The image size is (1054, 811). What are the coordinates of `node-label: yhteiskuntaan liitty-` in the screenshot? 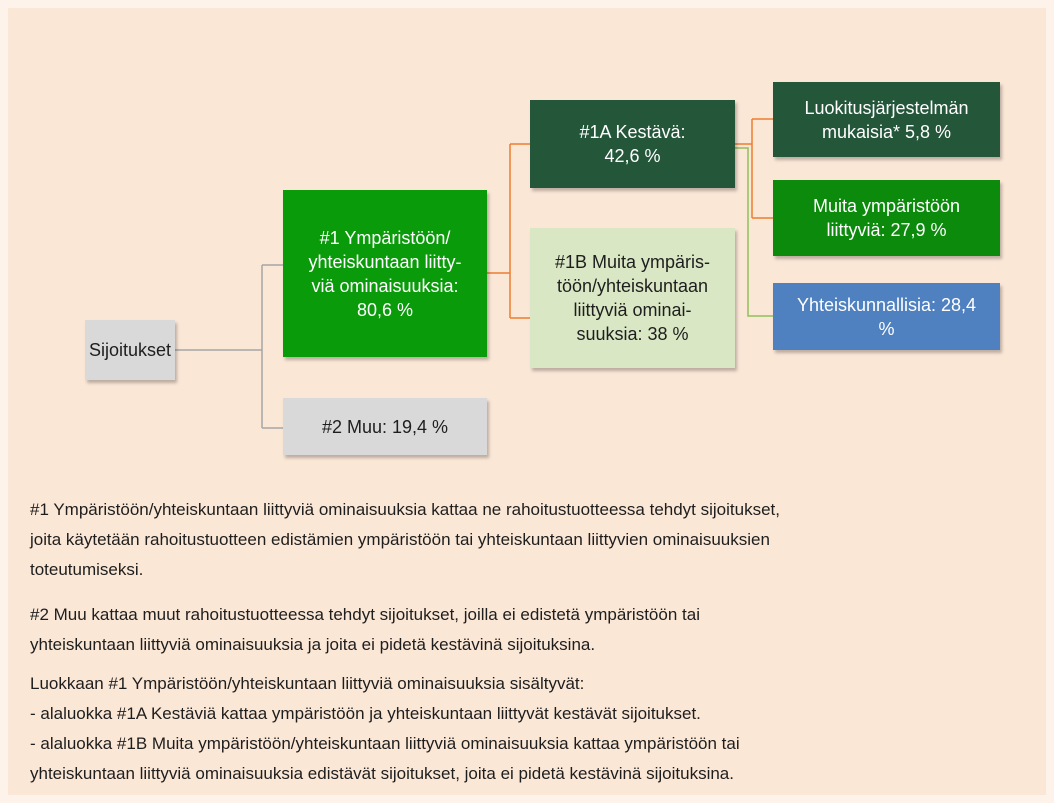 It's located at (385, 261).